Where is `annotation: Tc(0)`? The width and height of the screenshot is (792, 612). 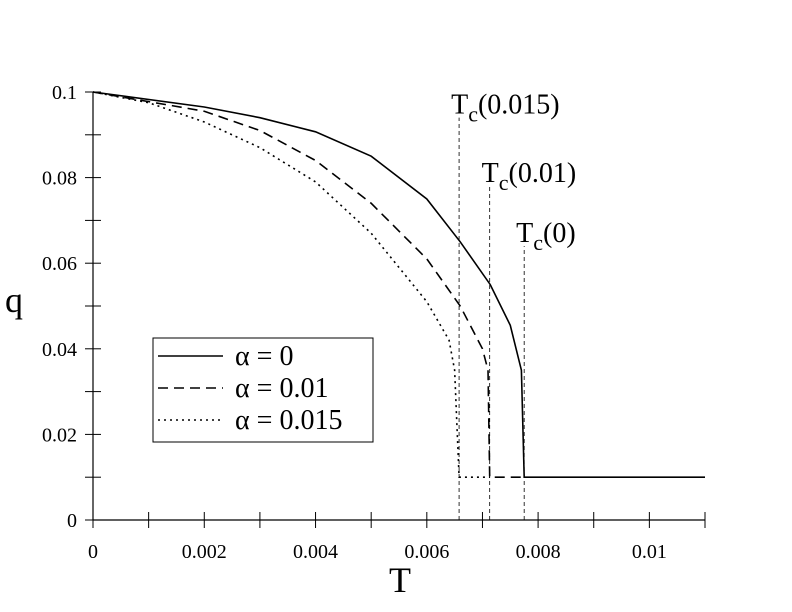 annotation: Tc(0) is located at coordinates (546, 236).